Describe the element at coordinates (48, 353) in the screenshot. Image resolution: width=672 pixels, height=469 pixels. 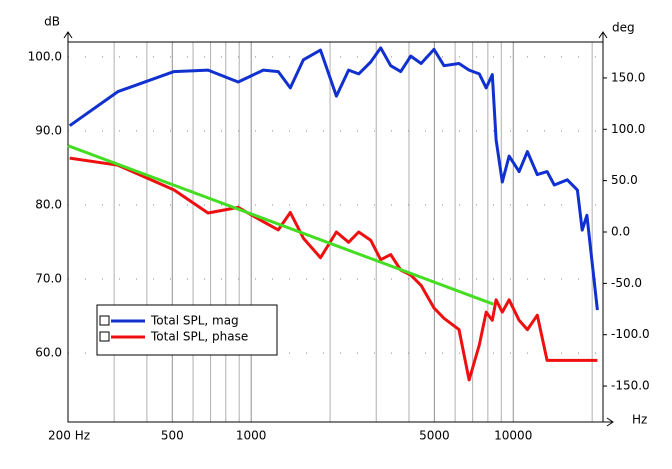
I see `y-tick-label: 60.0` at that location.